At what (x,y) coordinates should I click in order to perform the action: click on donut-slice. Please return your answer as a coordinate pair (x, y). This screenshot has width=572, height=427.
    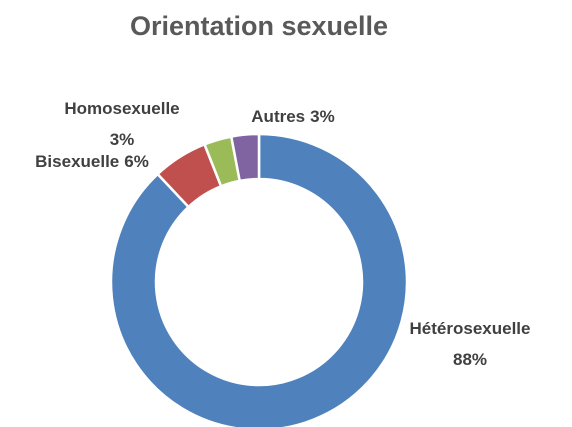
    Looking at the image, I should click on (245, 157).